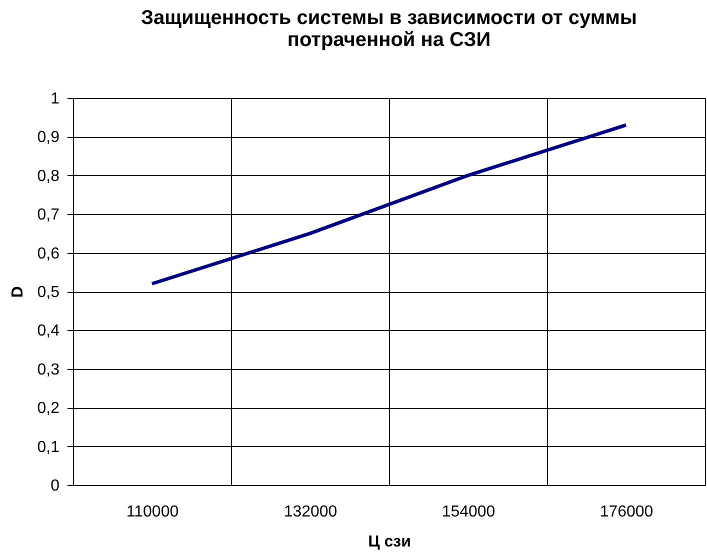 Image resolution: width=707 pixels, height=555 pixels. What do you see at coordinates (17, 292) in the screenshot?
I see `y-axis-title: D` at bounding box center [17, 292].